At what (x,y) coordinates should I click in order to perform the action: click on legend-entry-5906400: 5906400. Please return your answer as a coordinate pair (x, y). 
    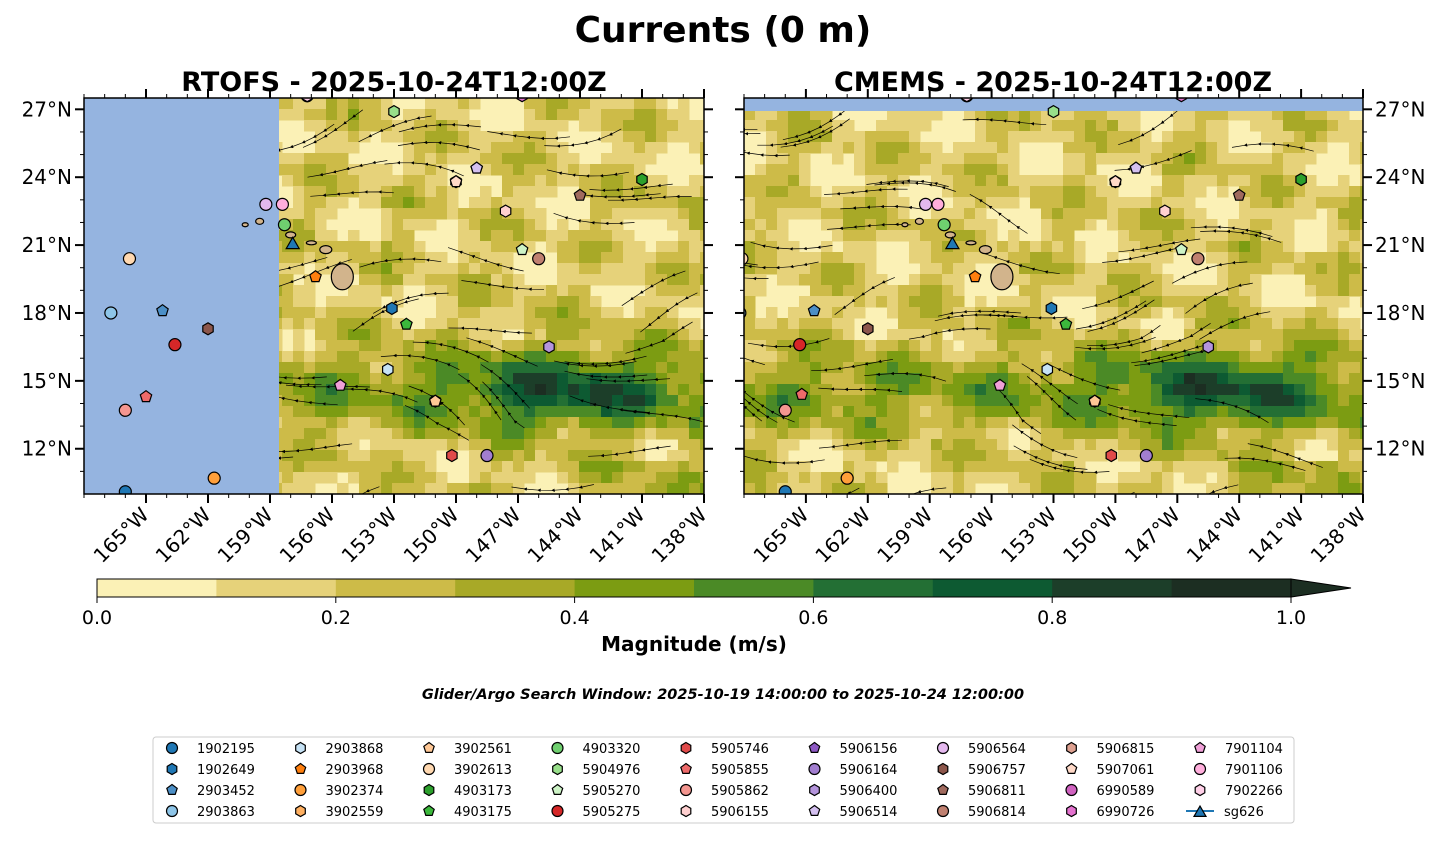
    Looking at the image, I should click on (853, 791).